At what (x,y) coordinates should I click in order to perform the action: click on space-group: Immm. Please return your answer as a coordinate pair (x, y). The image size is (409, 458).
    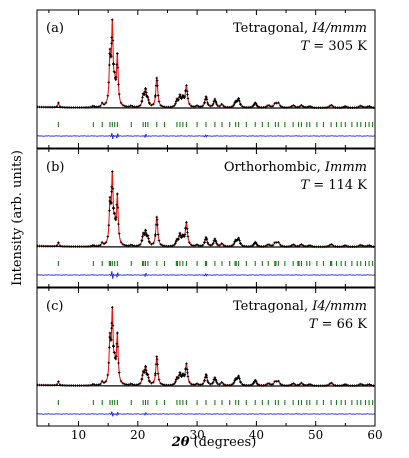
    Looking at the image, I should click on (345, 167).